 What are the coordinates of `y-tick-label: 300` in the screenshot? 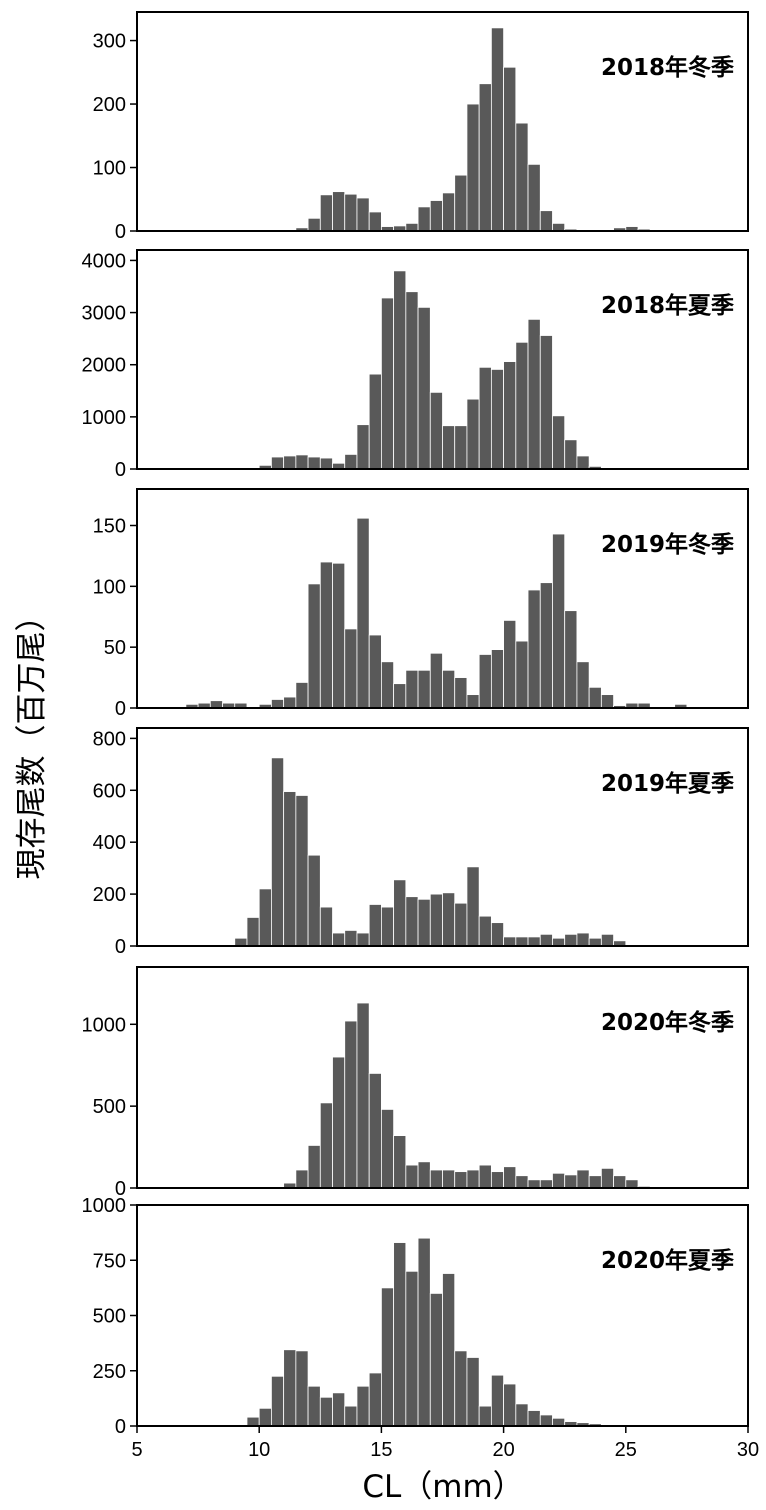 It's located at (109, 42).